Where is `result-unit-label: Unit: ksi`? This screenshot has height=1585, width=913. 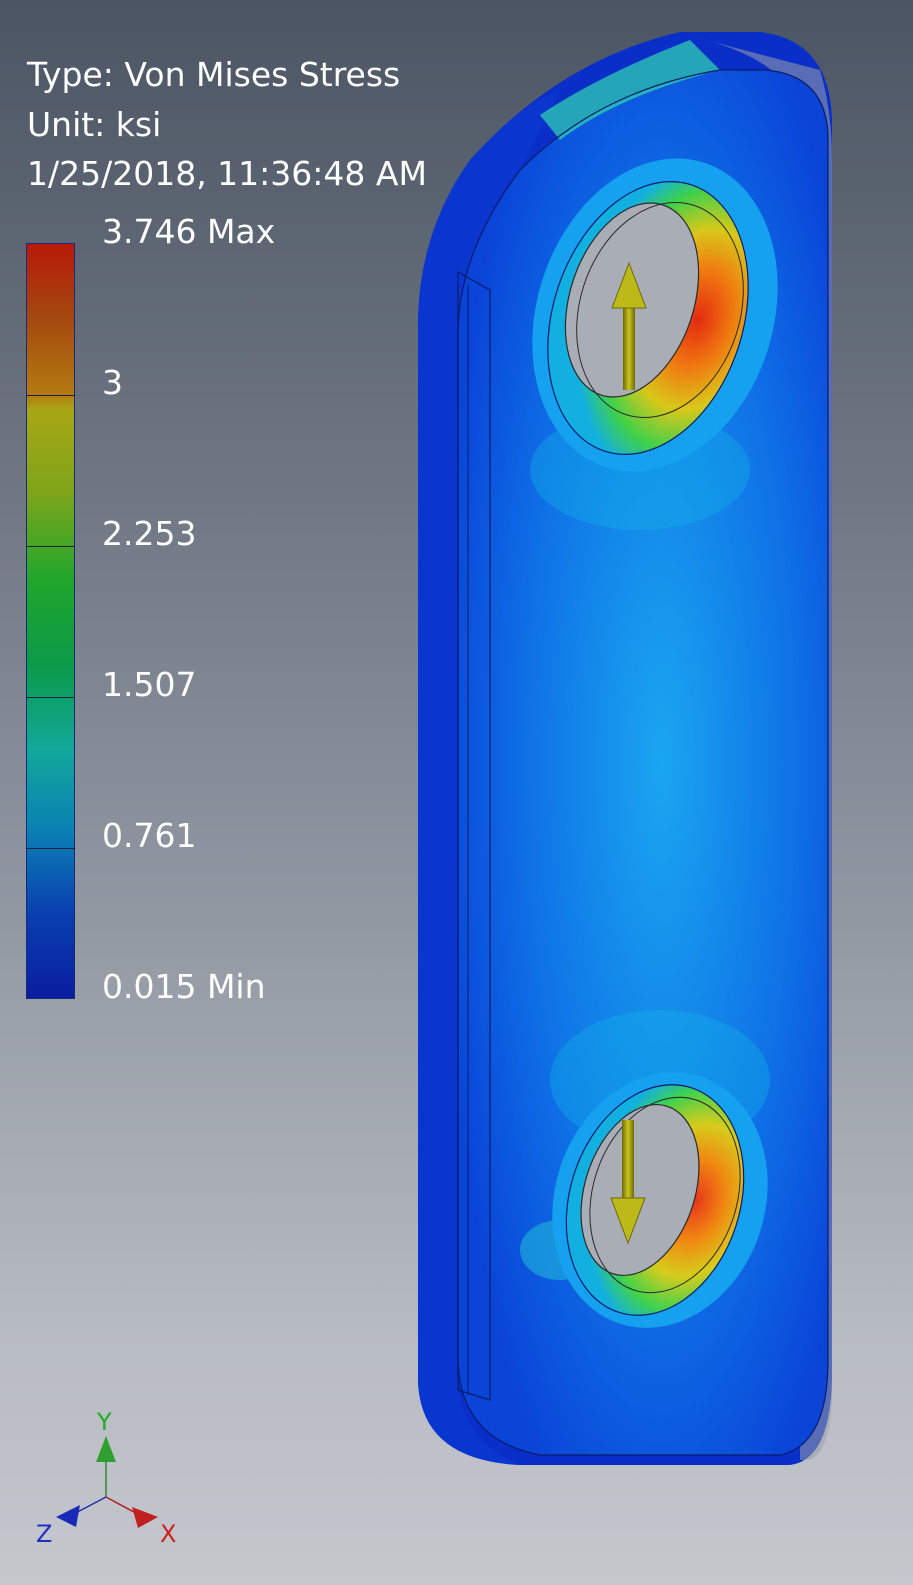
result-unit-label: Unit: ksi is located at coordinates (94, 124).